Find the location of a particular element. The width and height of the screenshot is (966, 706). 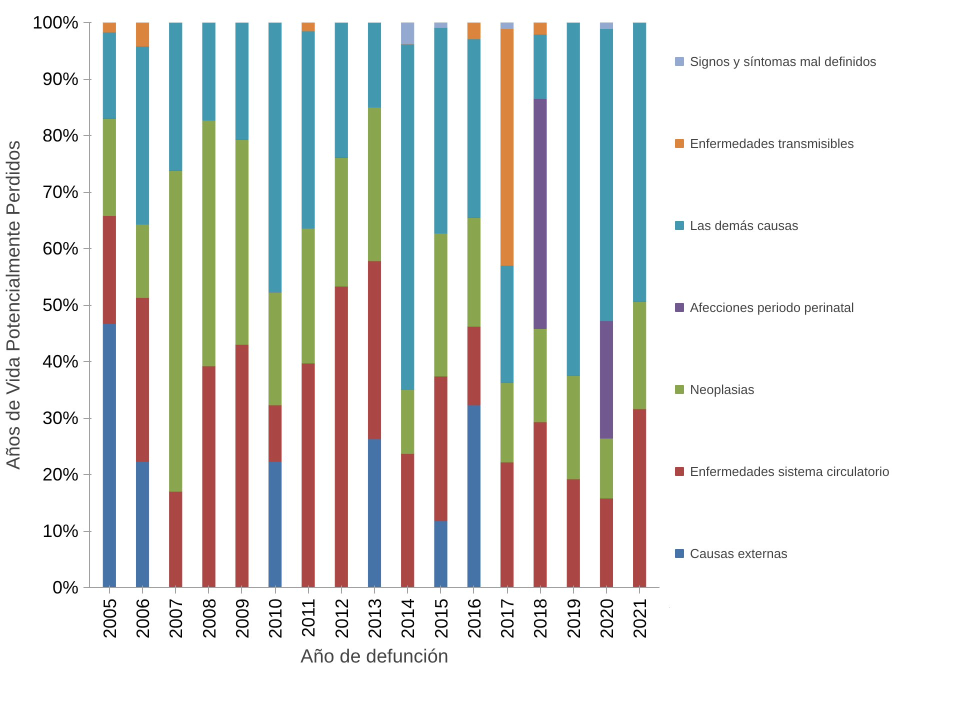

y-tick-label: 20% is located at coordinates (60, 474).